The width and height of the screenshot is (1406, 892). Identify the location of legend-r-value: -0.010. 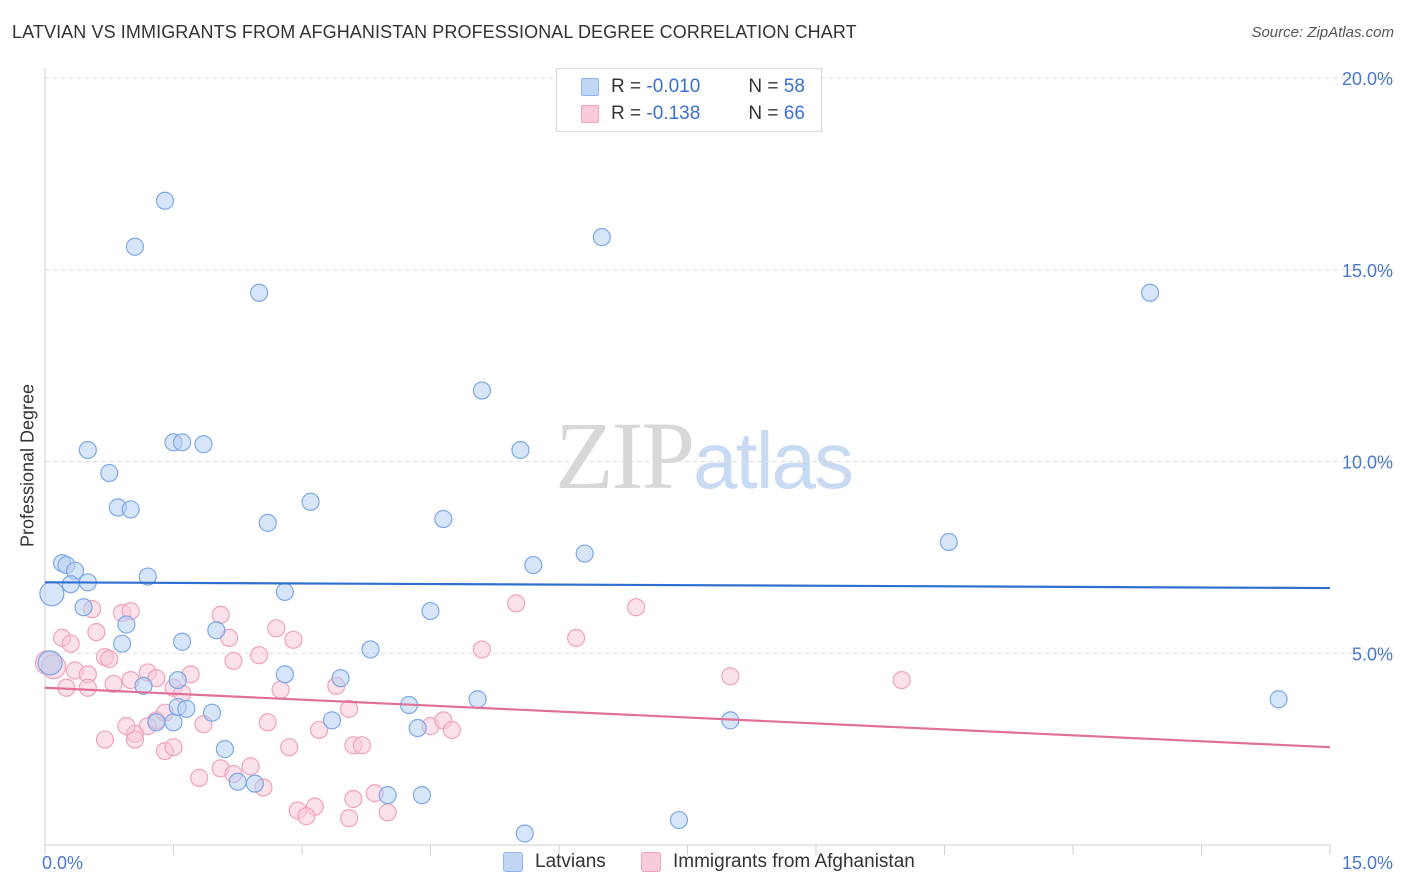
(673, 86).